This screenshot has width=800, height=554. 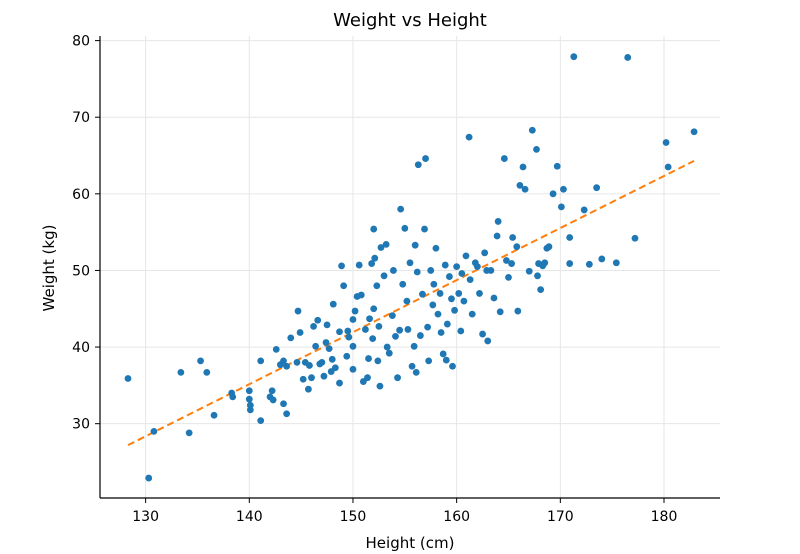 I want to click on chart-title: Weight vs Height, so click(x=410, y=20).